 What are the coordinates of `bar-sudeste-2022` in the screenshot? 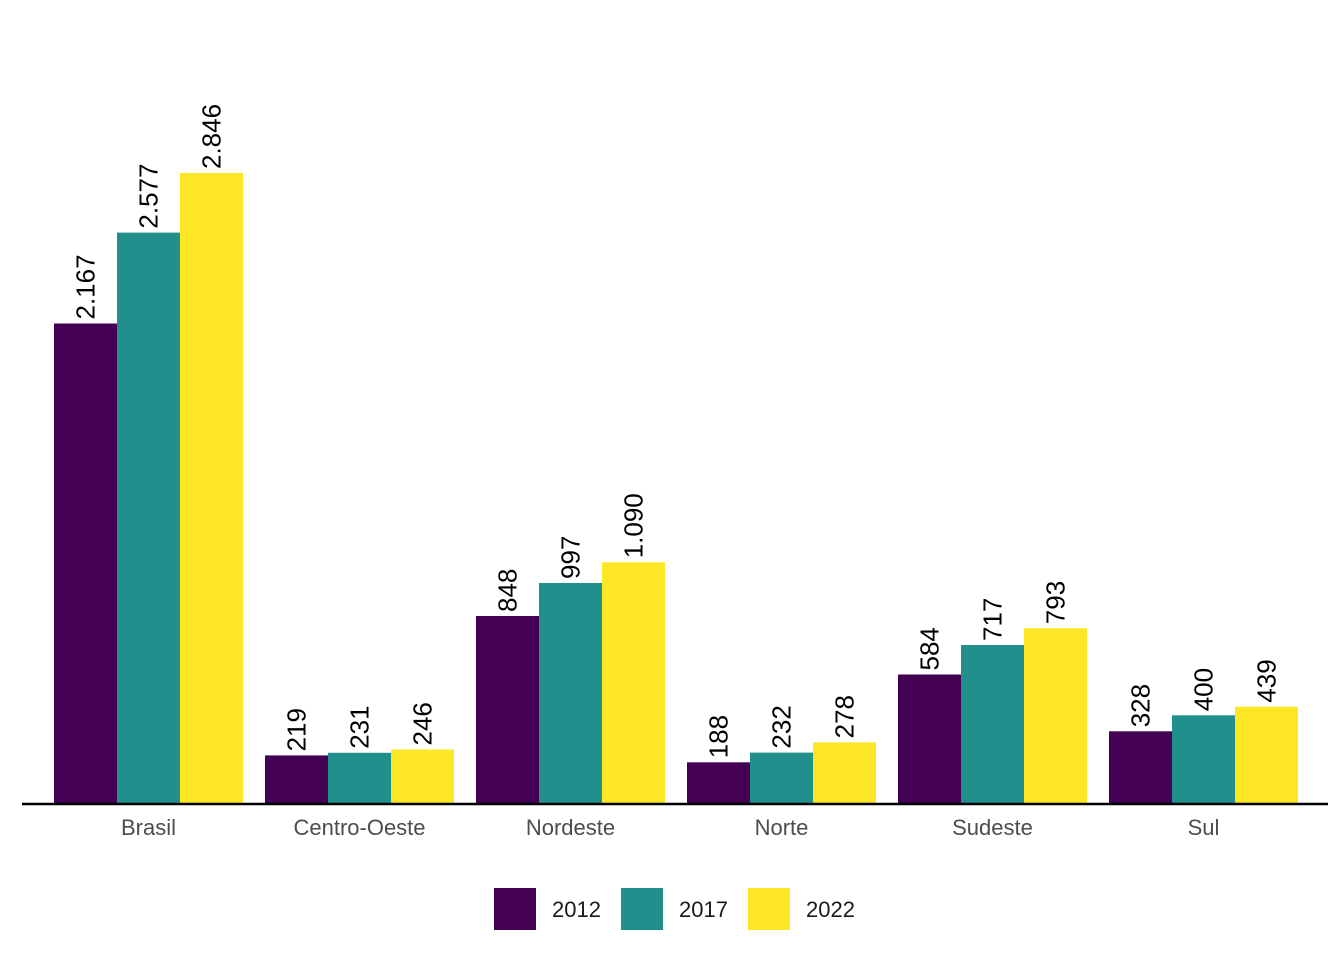 It's located at (1055, 716).